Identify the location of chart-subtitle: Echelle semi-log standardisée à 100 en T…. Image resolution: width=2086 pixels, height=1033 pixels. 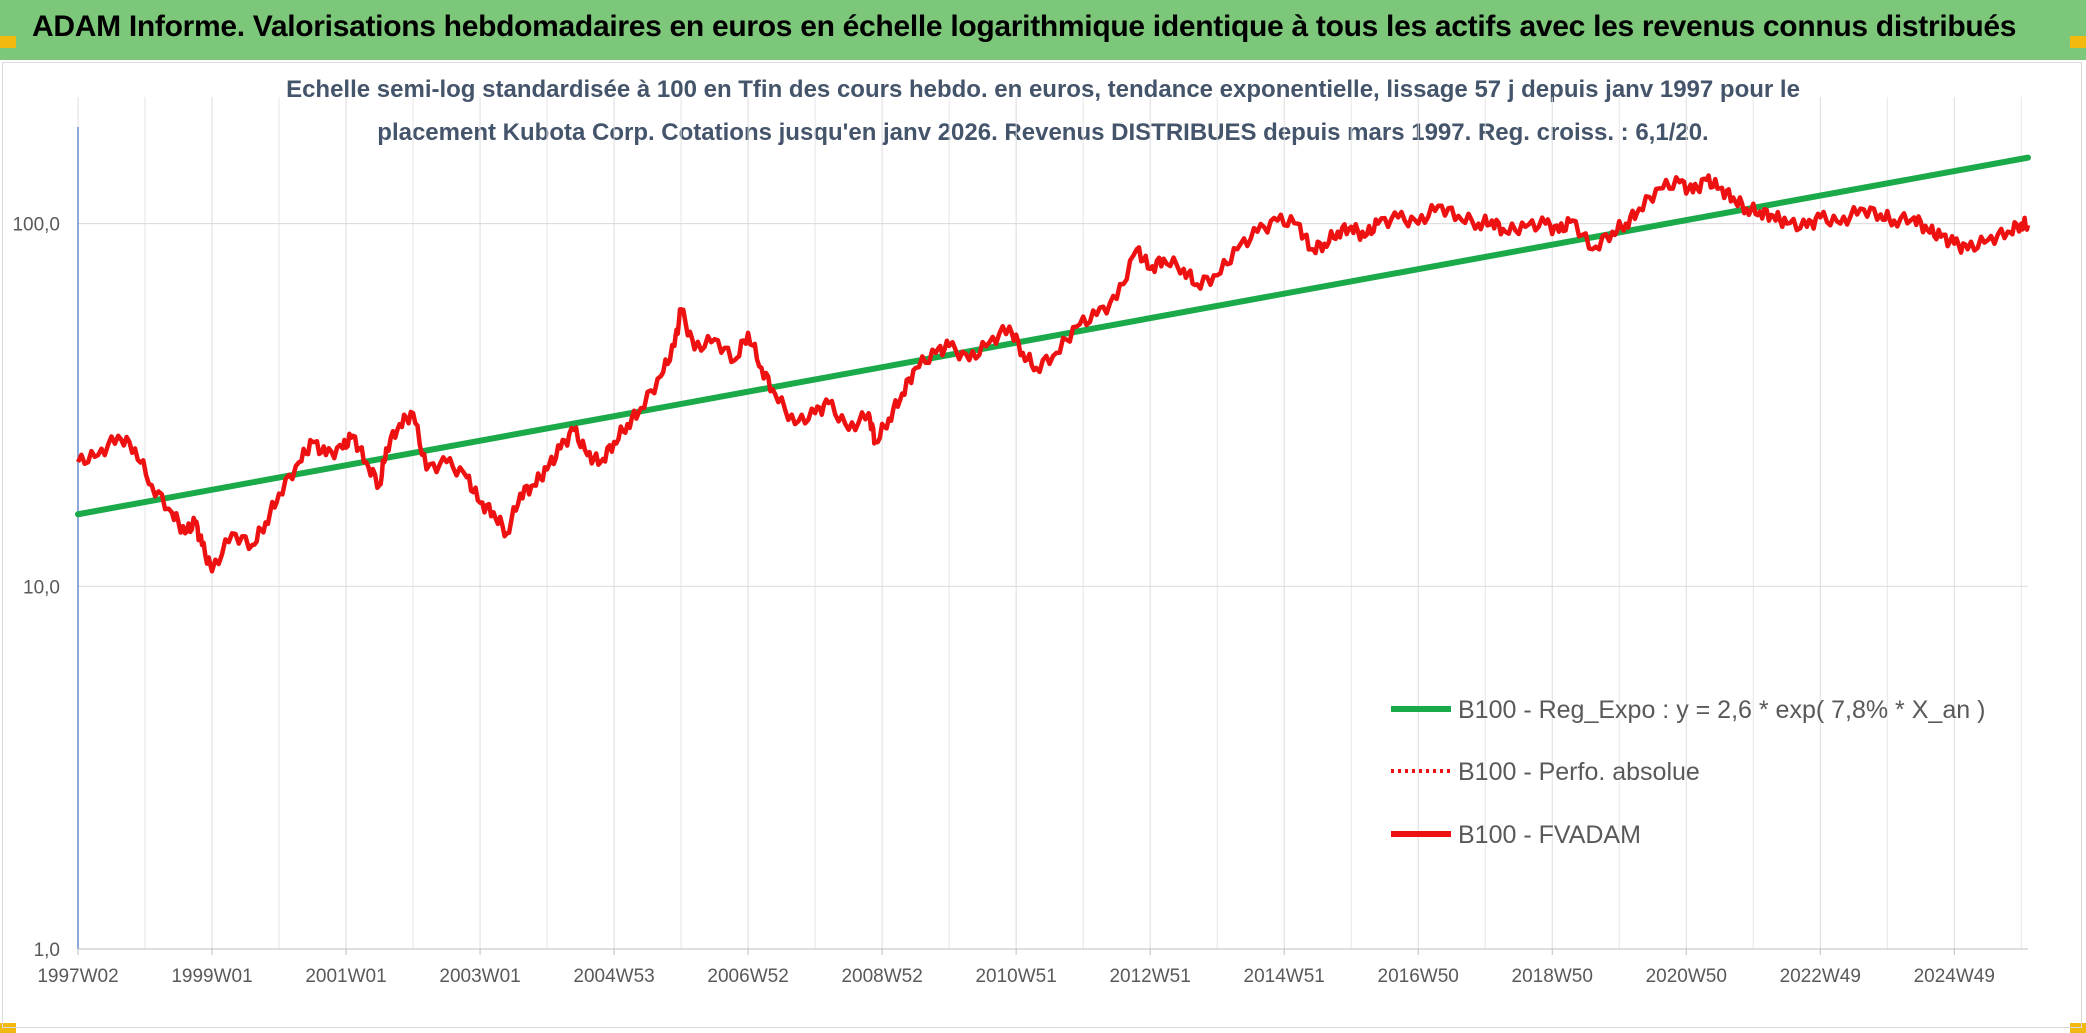
(1043, 111).